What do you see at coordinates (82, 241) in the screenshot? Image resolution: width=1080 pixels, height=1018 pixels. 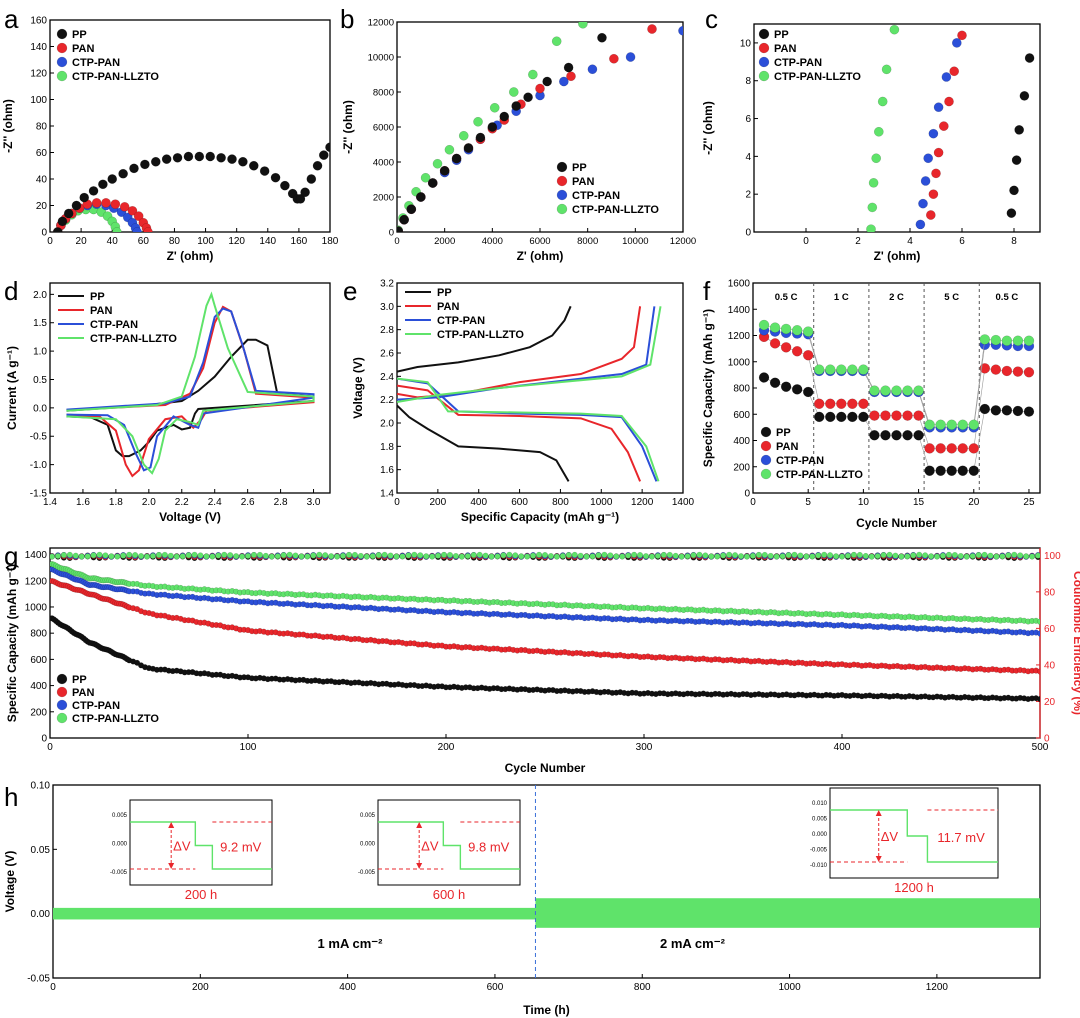 I see `x-tick-label: 20` at bounding box center [82, 241].